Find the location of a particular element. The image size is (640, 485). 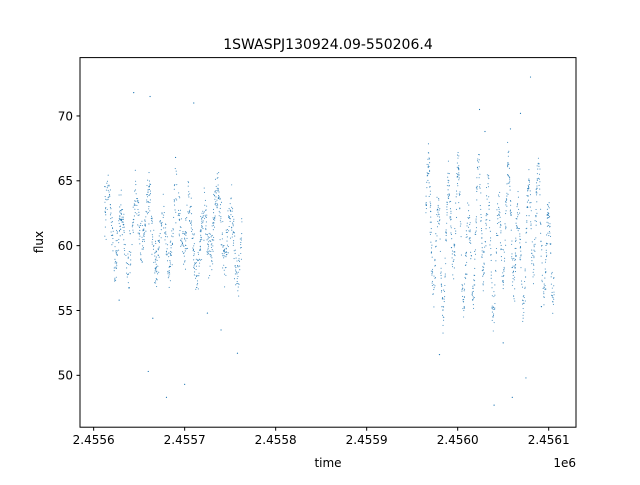

x-tick-label: 2.4556 is located at coordinates (94, 440).